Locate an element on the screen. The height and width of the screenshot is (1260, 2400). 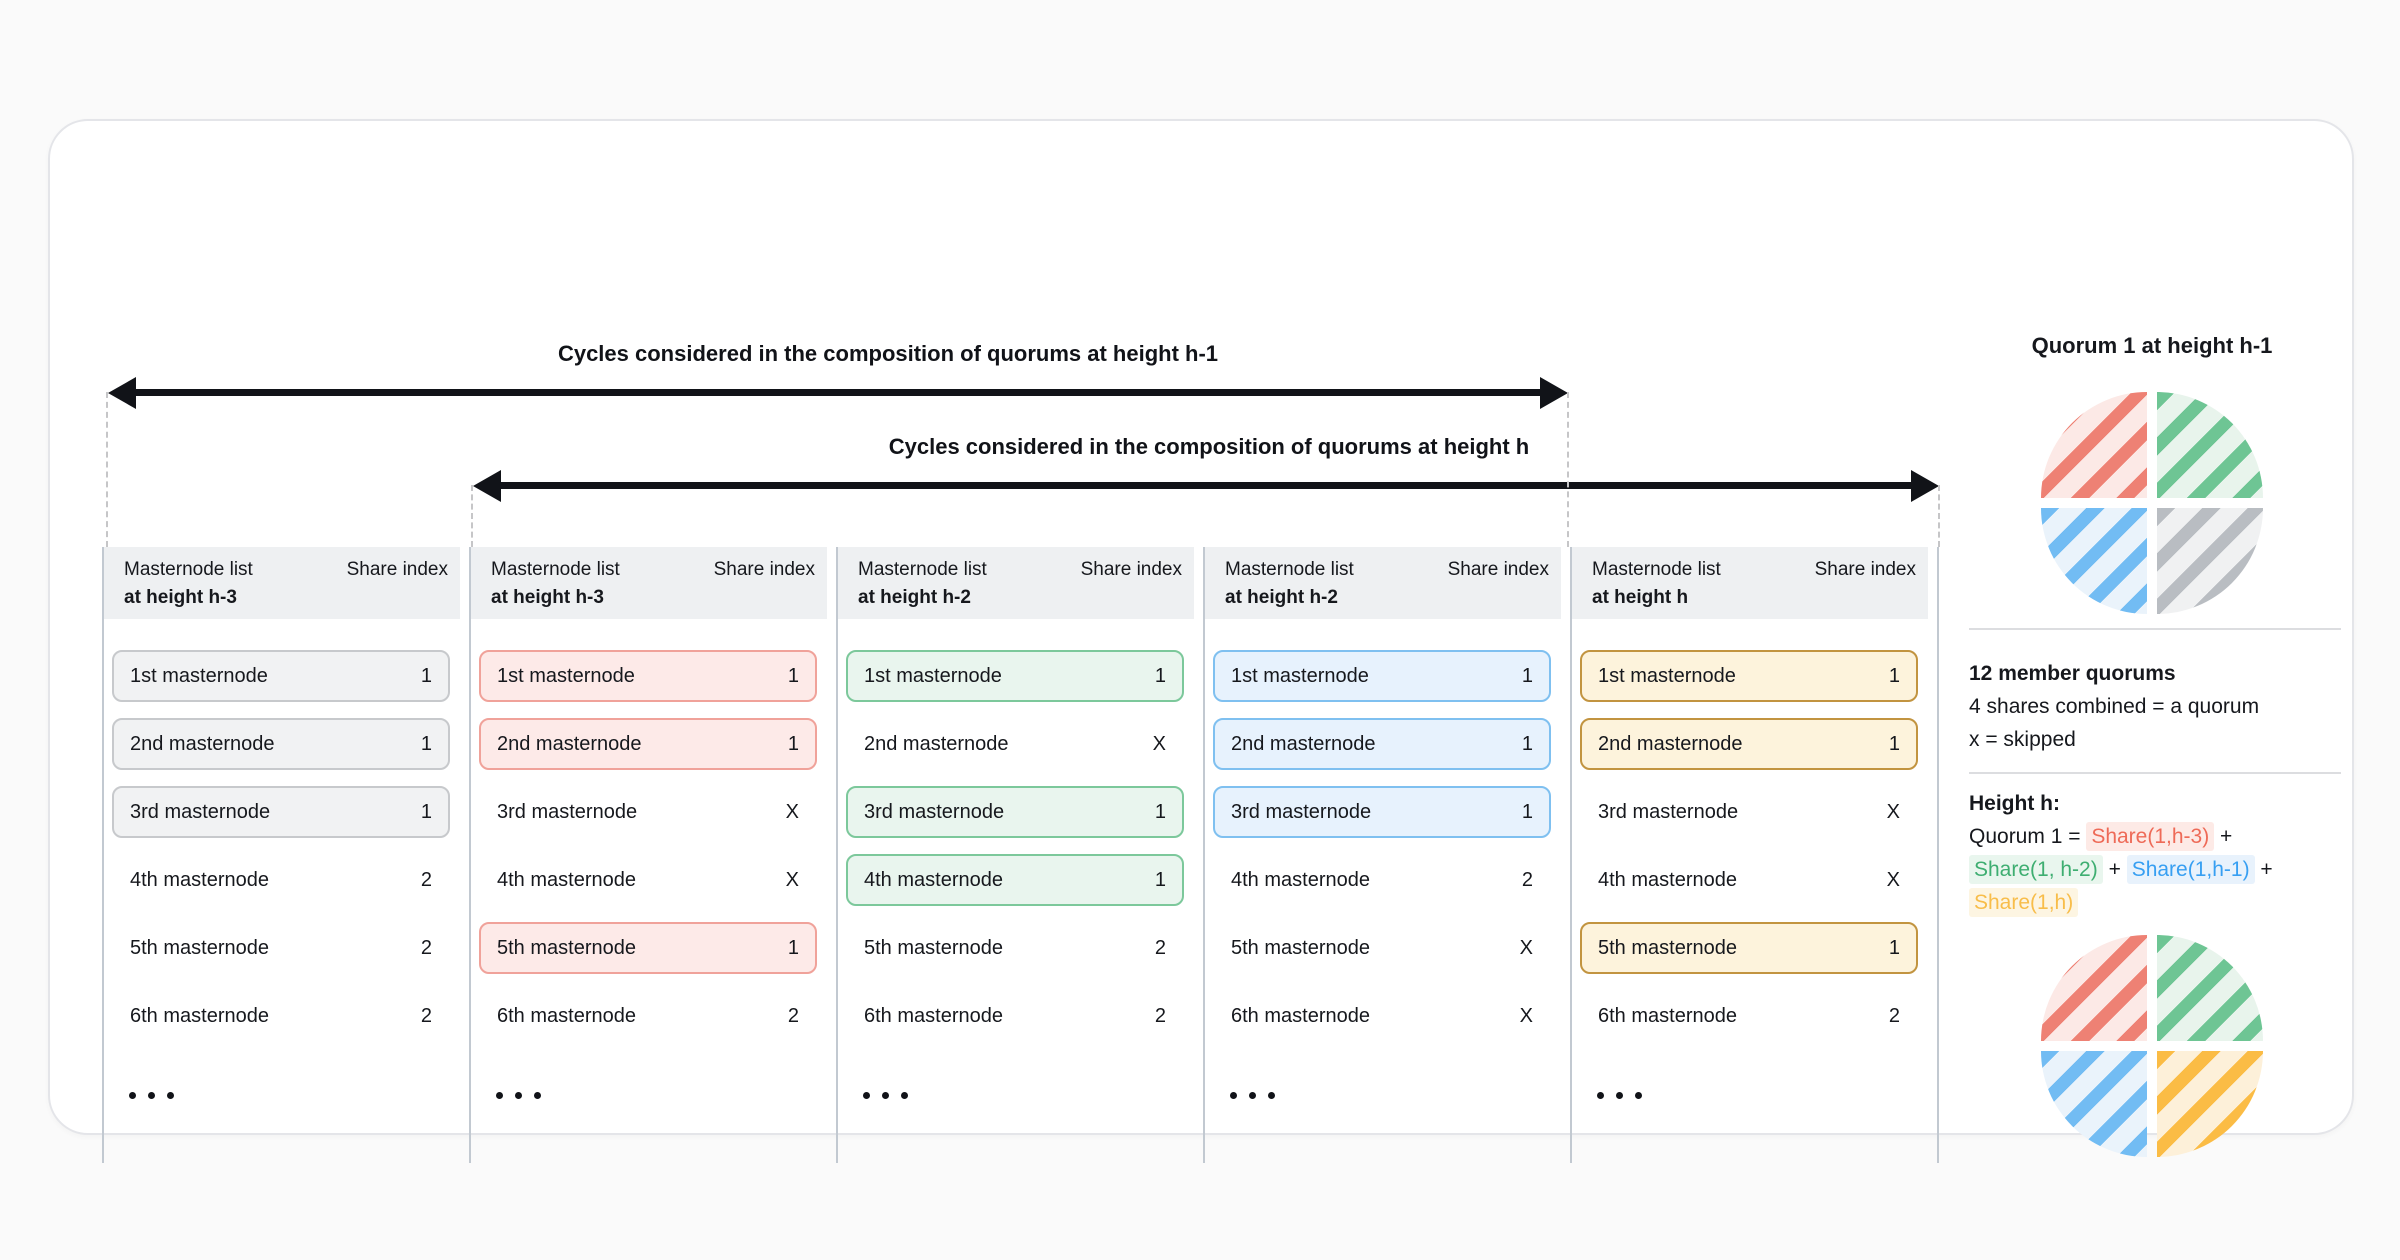
quorum-h-1-pie is located at coordinates (2152, 503).